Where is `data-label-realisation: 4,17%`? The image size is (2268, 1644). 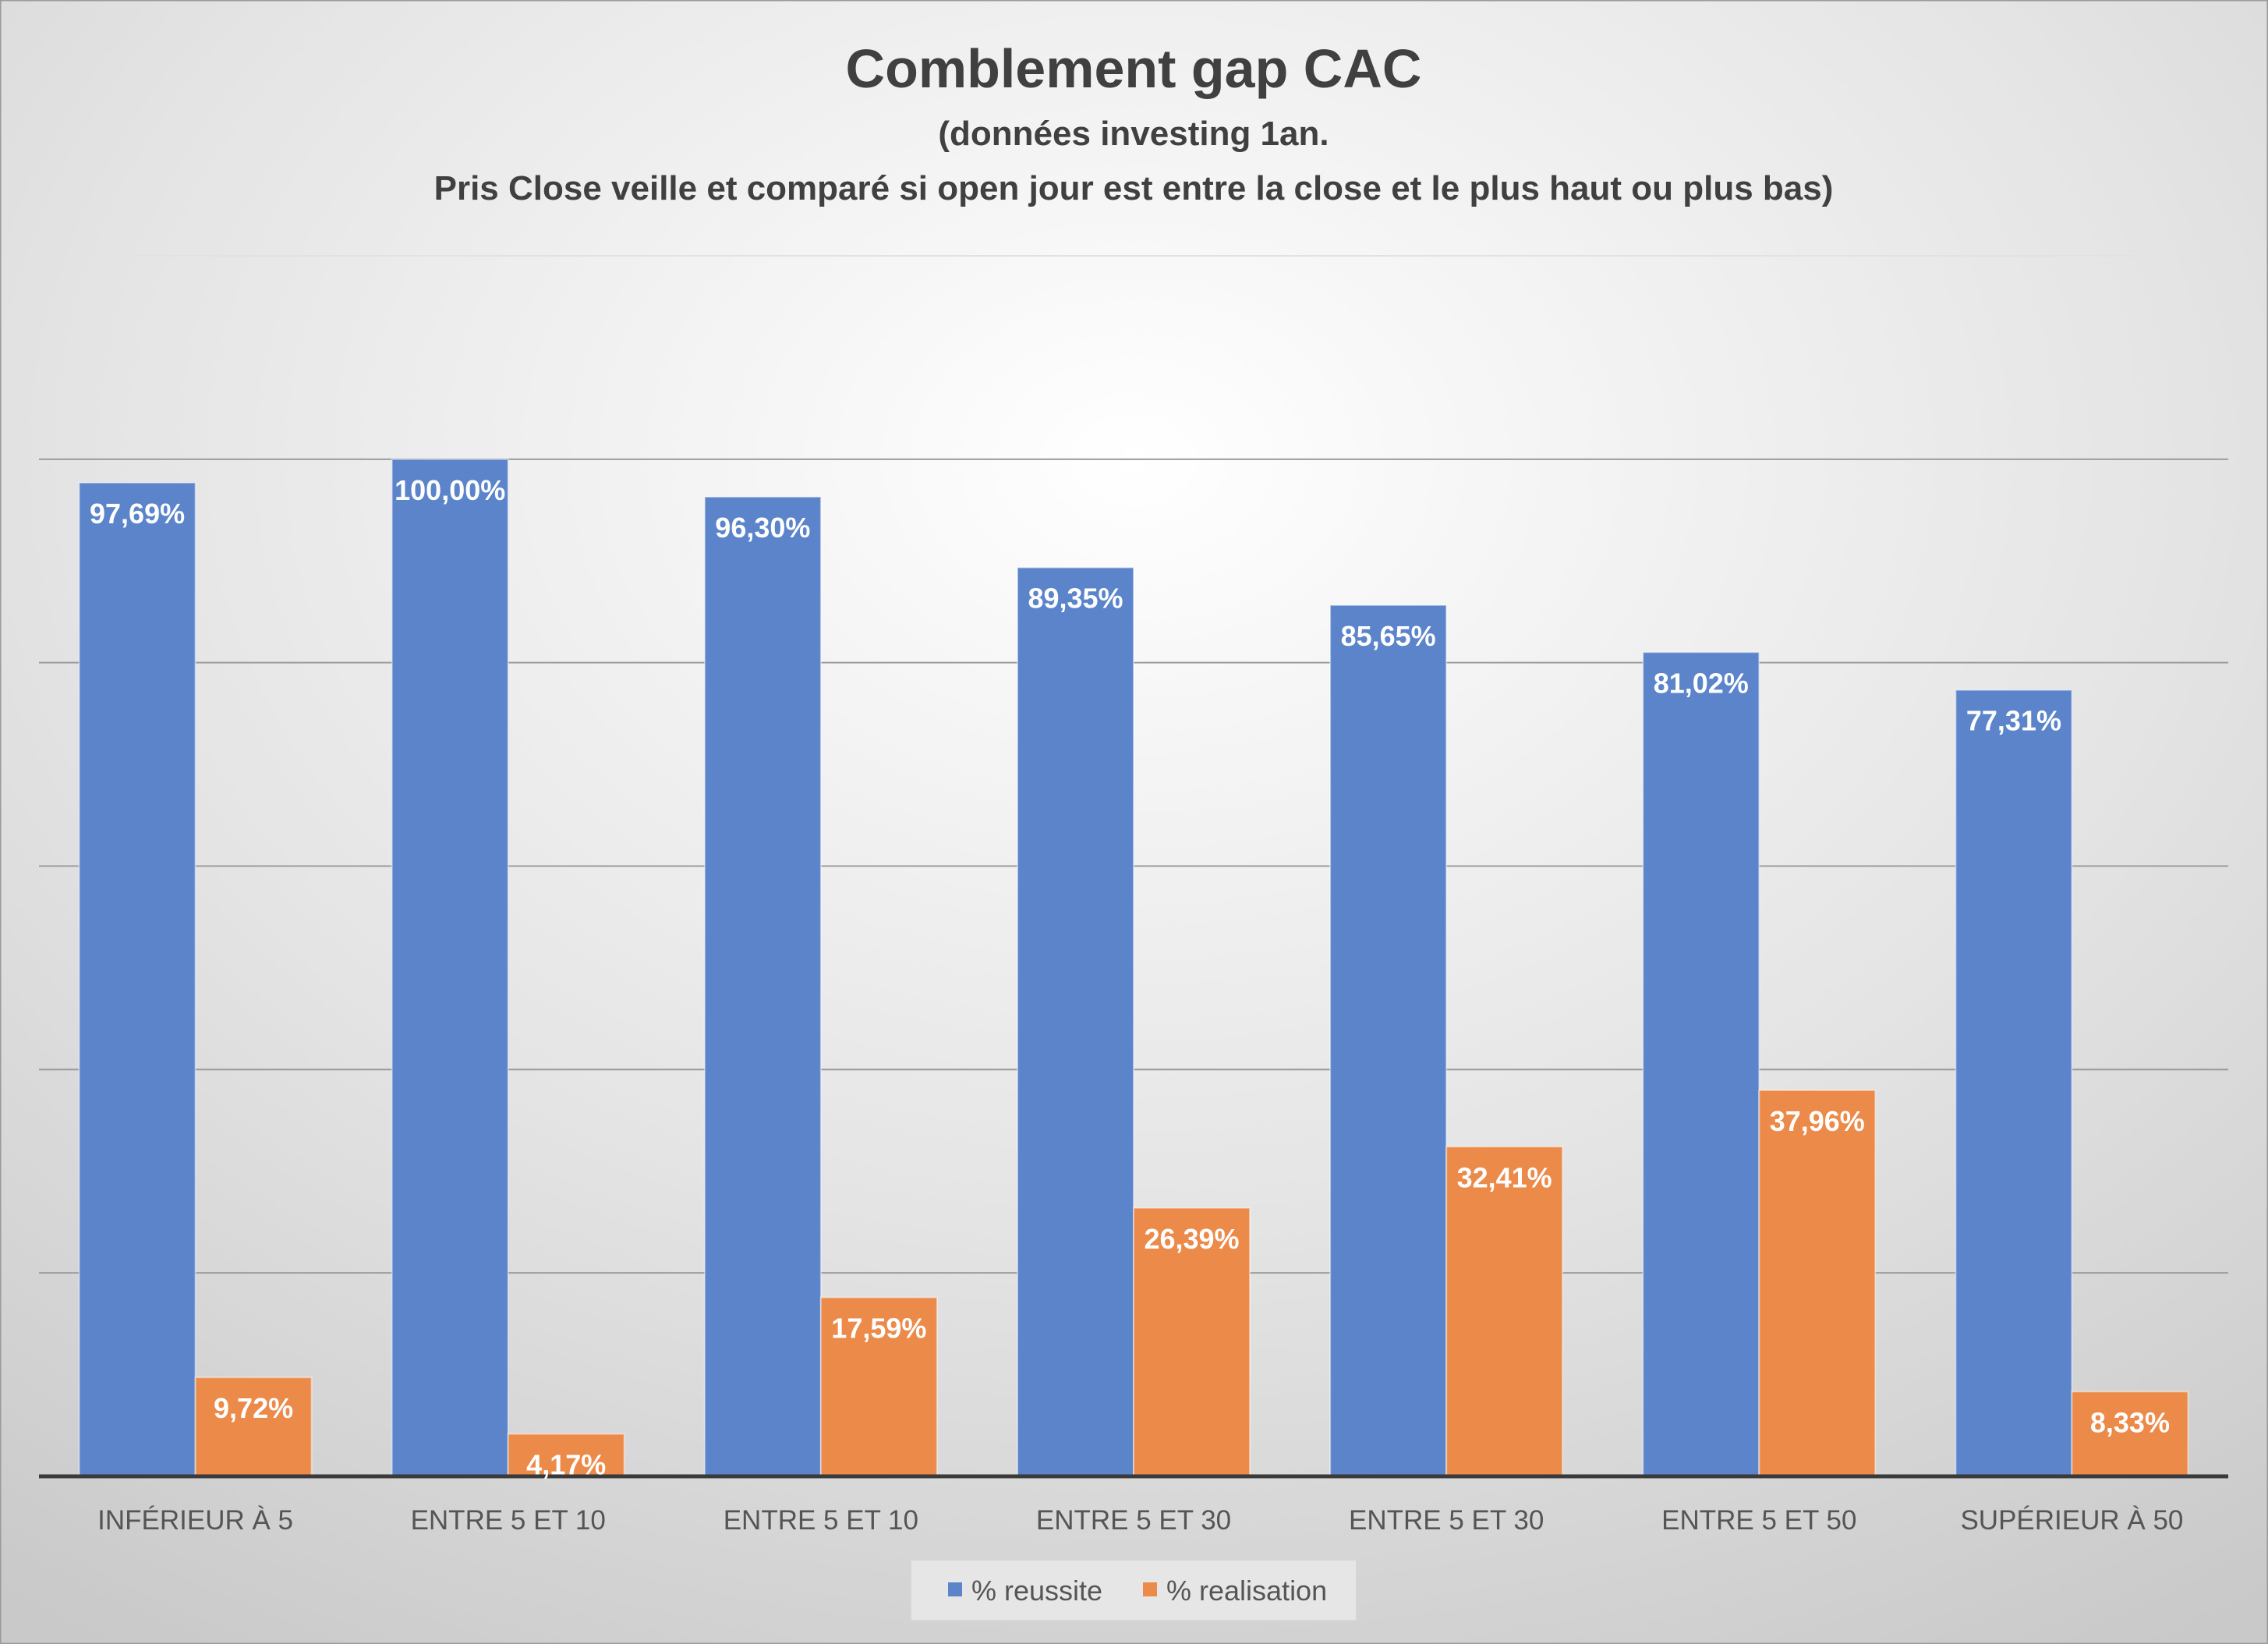
data-label-realisation: 4,17% is located at coordinates (566, 1465).